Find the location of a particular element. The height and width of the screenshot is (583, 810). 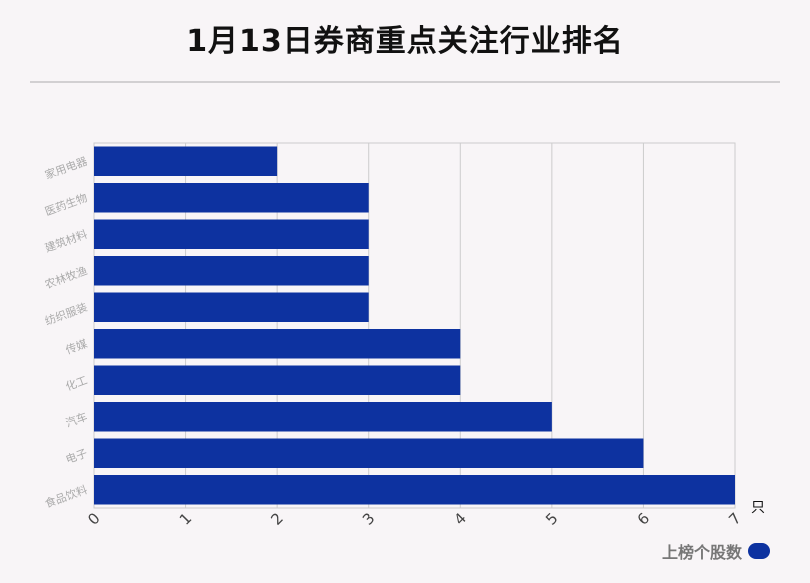

x-tick-label: 7 is located at coordinates (734, 518).